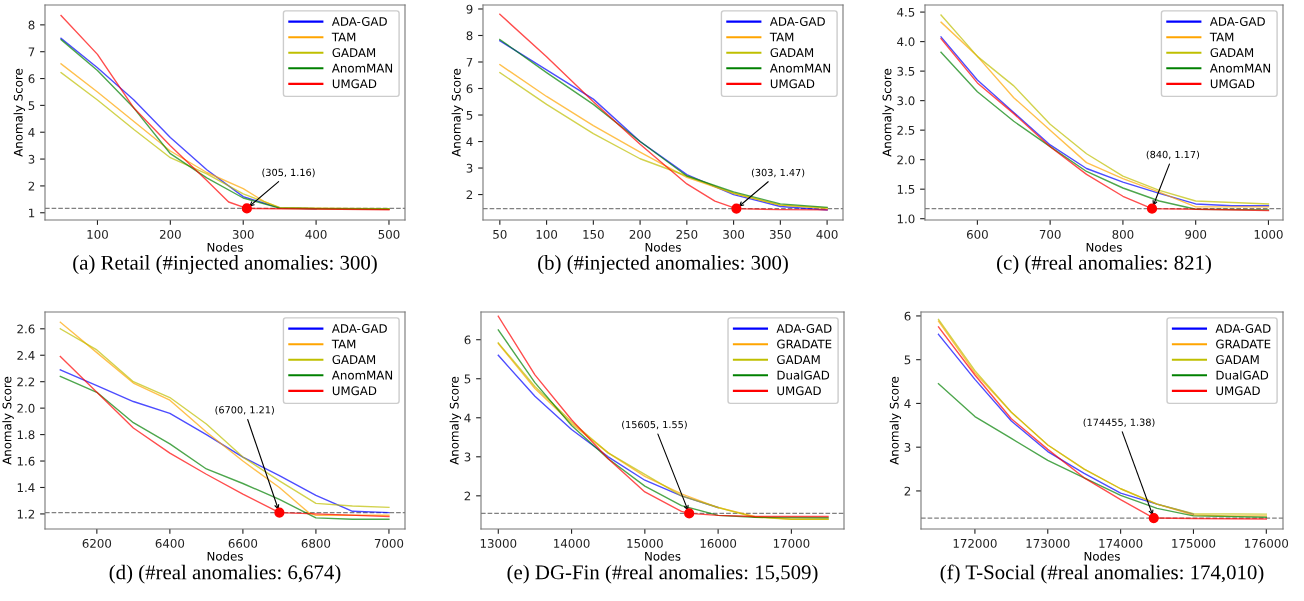  Describe the element at coordinates (1104, 265) in the screenshot. I see `text: (c) (#real anomalies: 821)` at that location.